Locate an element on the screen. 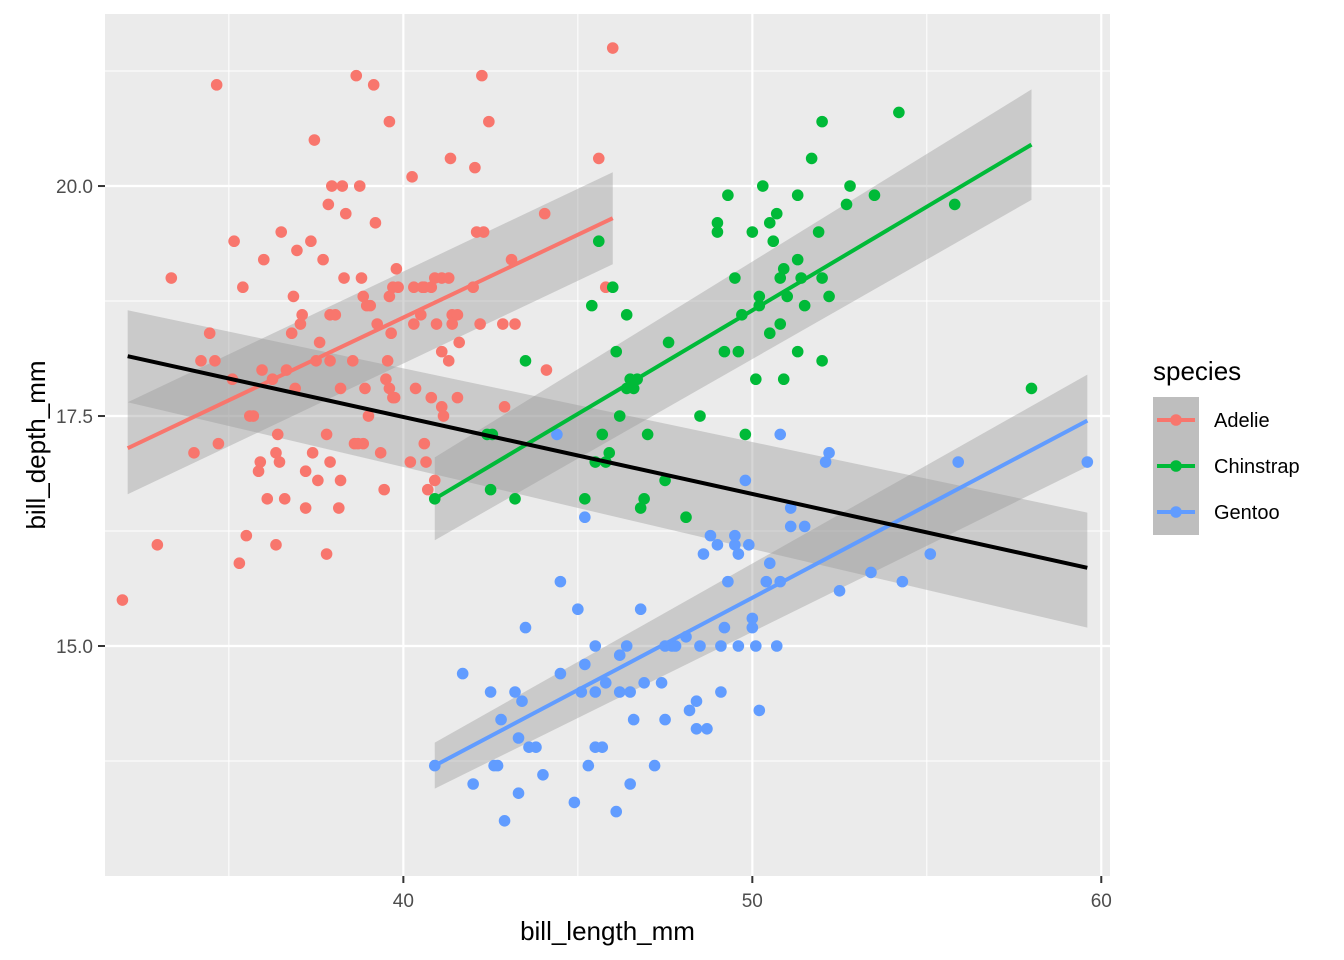  legend-point-adelie is located at coordinates (1176, 420).